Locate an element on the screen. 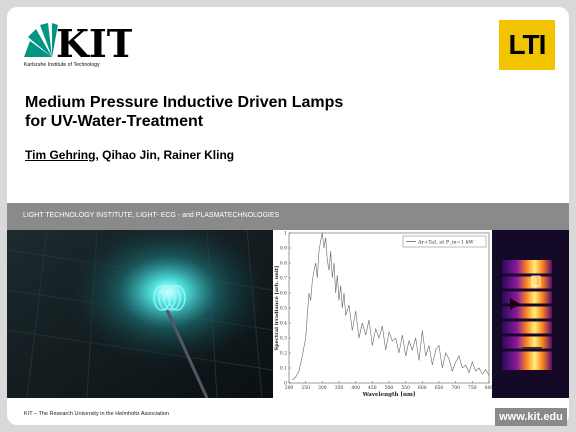 The image size is (576, 432). x-tick-label: 500 is located at coordinates (389, 388).